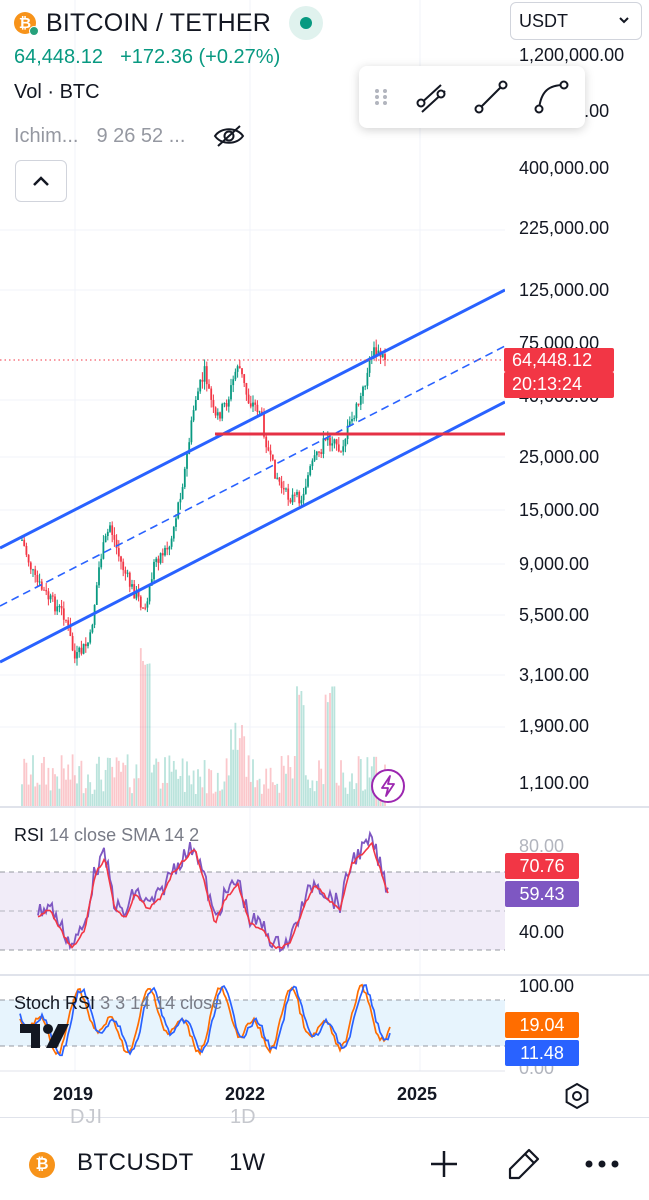  I want to click on currency-select: USDT, so click(576, 21).